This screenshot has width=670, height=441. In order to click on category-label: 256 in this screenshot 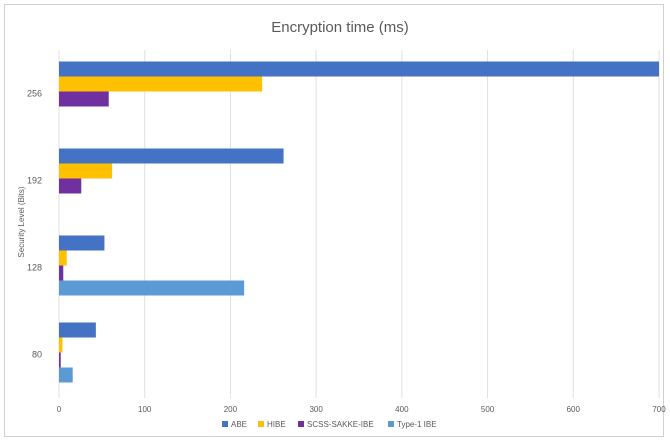, I will do `click(34, 94)`.